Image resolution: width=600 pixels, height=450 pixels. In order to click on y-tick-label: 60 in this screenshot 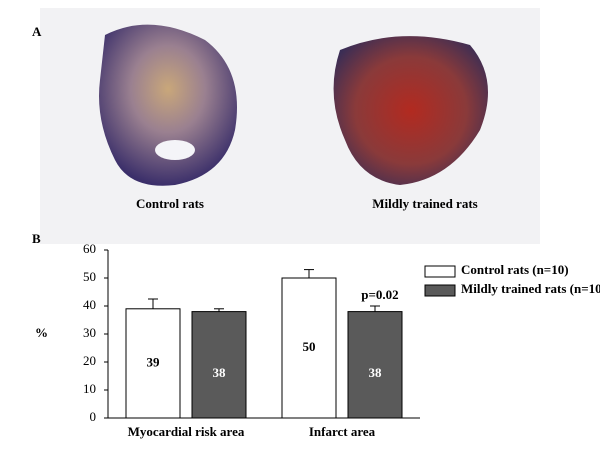, I will do `click(89, 248)`.